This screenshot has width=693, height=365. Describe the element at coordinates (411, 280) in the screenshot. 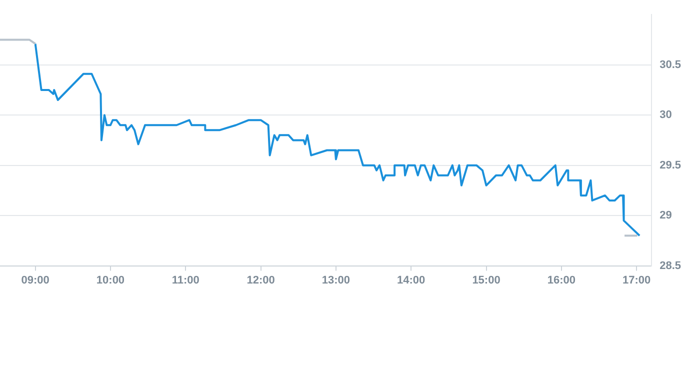

I see `x-tick-label: 14:00` at that location.